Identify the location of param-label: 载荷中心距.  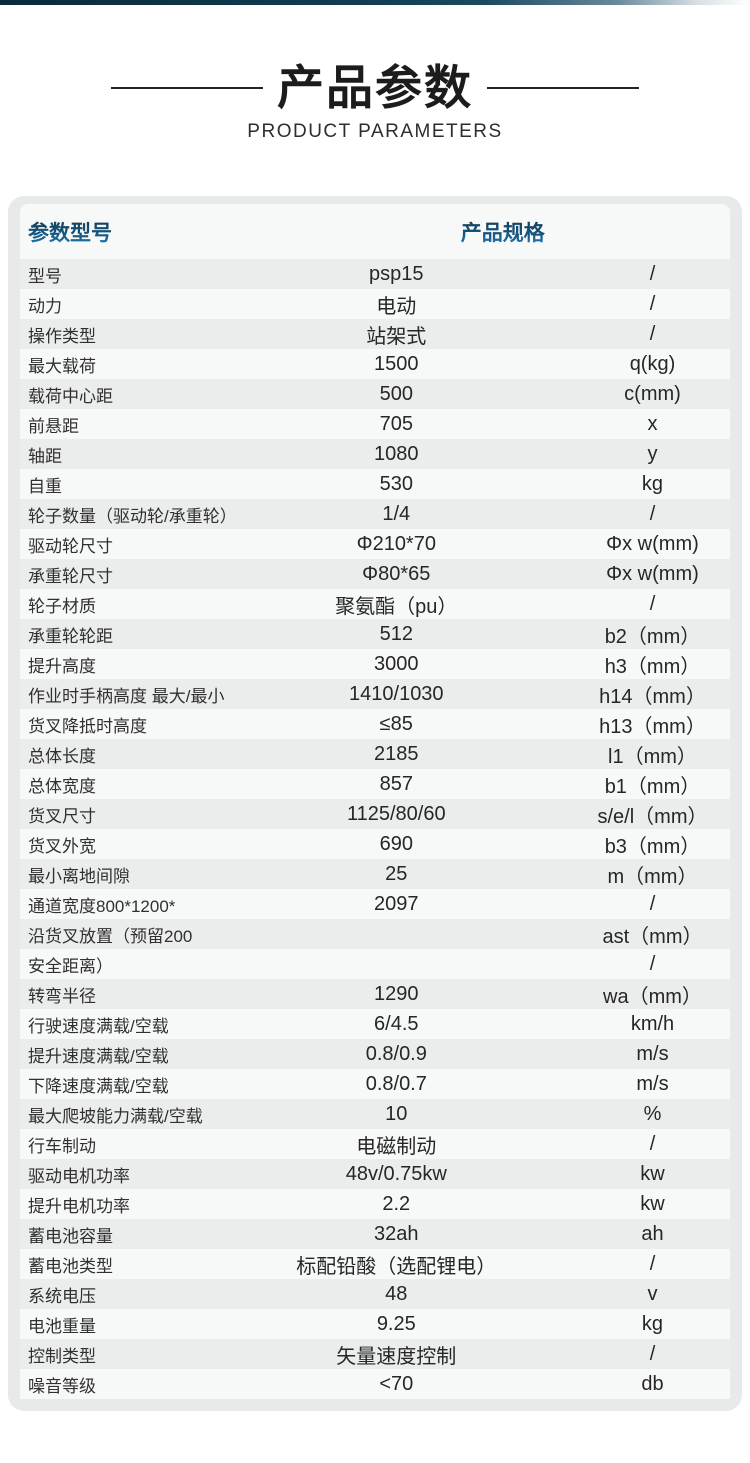
(70, 396).